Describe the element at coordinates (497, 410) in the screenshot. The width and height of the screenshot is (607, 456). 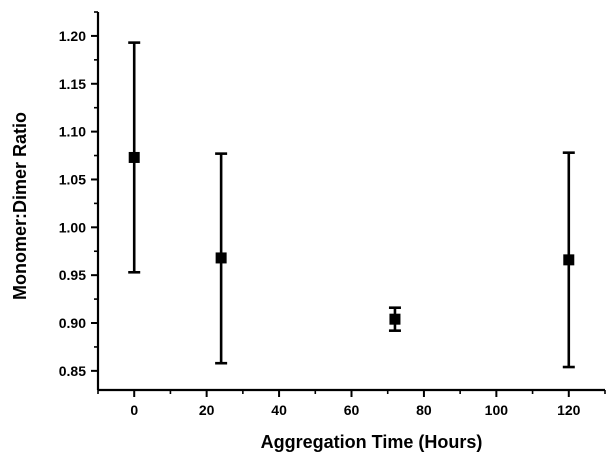
I see `x-tick-label: 100` at that location.